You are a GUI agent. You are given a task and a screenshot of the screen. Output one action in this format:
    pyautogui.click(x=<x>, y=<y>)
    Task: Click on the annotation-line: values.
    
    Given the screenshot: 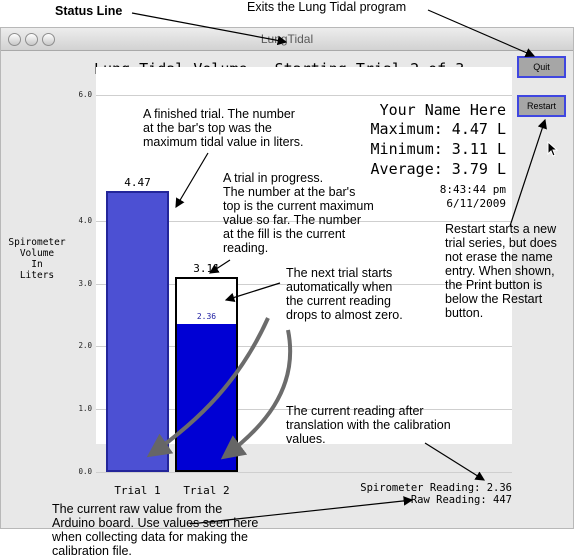 What is the action you would take?
    pyautogui.click(x=306, y=439)
    